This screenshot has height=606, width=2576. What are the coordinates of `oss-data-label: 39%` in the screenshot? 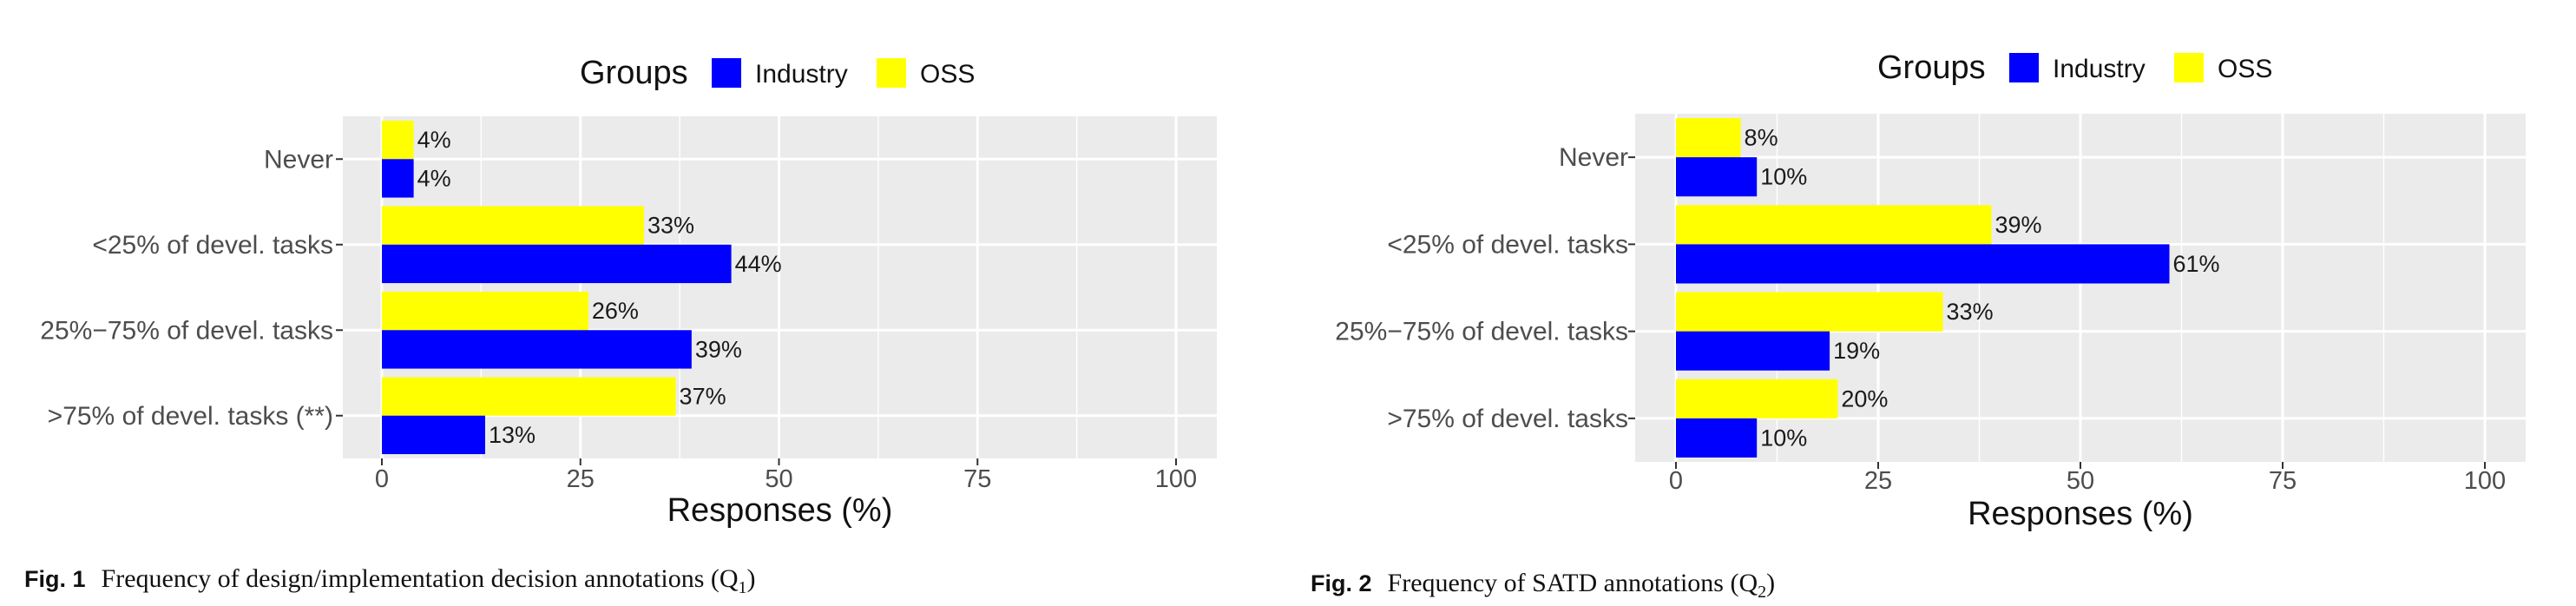 It's located at (2018, 225).